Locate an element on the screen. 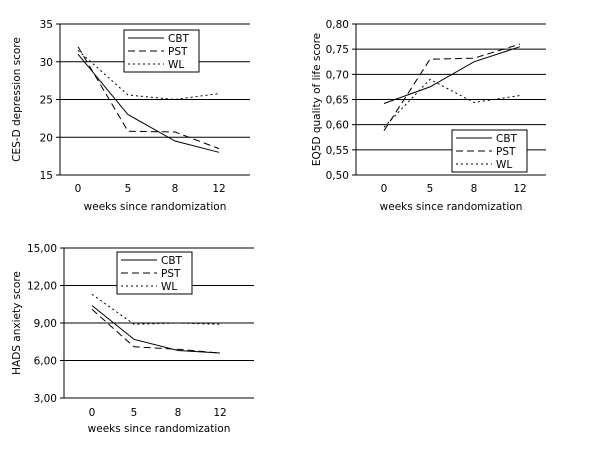 This screenshot has width=591, height=457. y-tick-label: 0,55 is located at coordinates (337, 151).